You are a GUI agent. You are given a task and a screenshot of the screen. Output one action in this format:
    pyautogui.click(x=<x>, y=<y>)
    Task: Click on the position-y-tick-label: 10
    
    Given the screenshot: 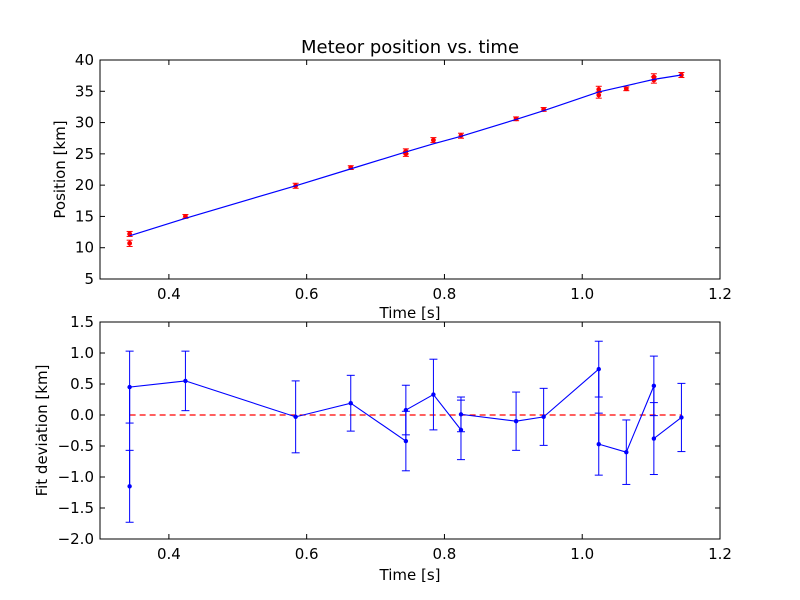 What is the action you would take?
    pyautogui.click(x=84, y=248)
    